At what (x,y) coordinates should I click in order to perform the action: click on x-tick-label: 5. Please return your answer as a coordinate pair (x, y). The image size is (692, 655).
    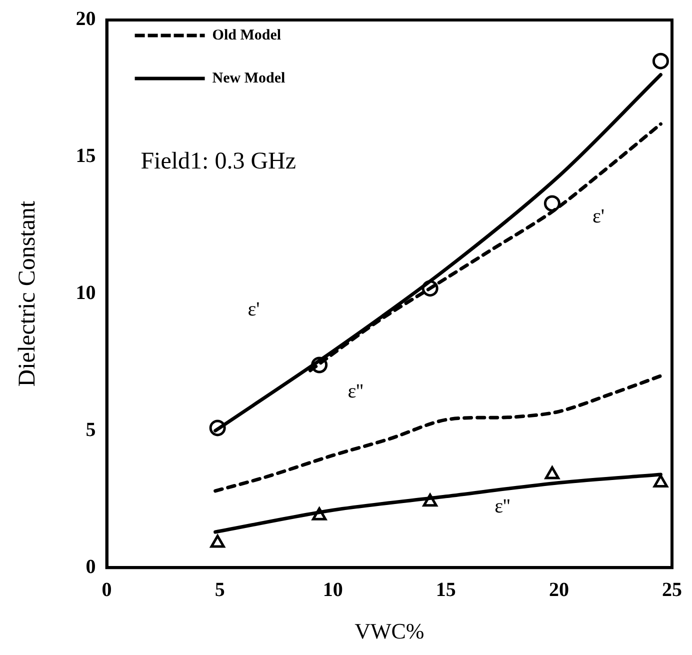
    Looking at the image, I should click on (219, 589).